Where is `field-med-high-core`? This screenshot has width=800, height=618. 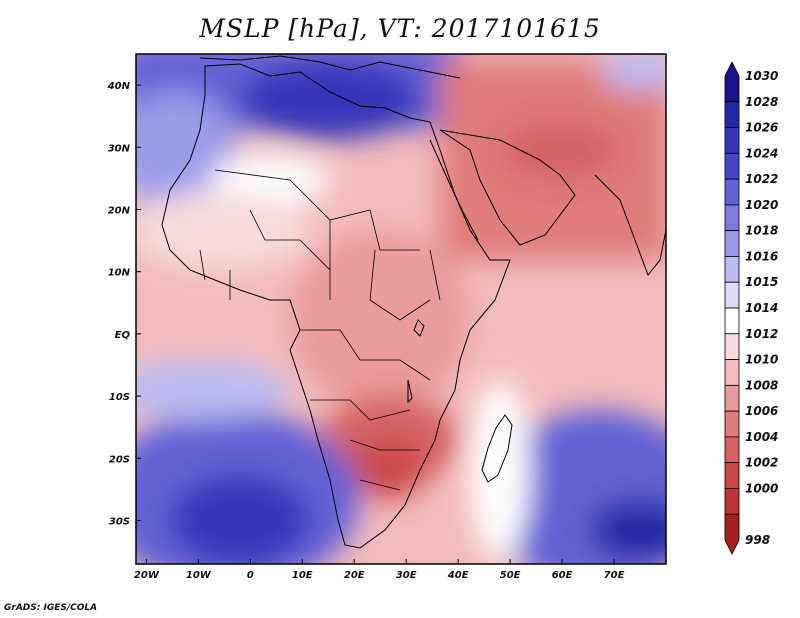 field-med-high-core is located at coordinates (330, 100).